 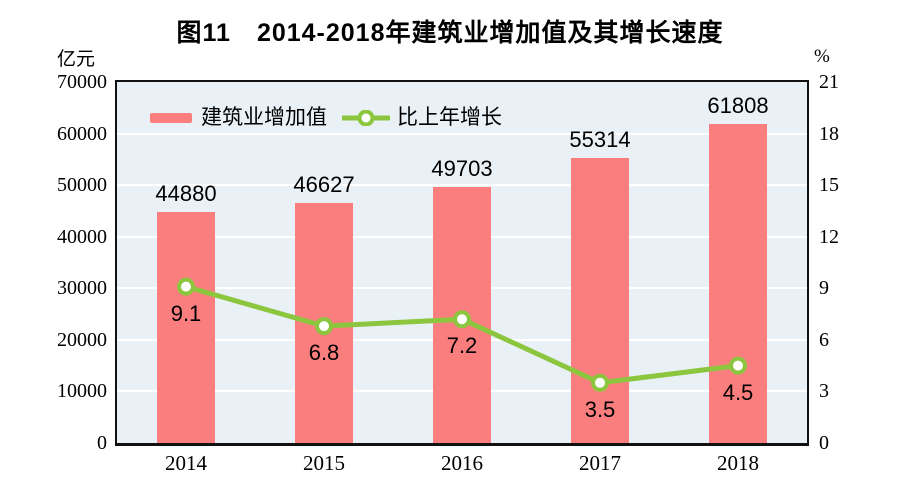 What do you see at coordinates (171, 118) in the screenshot?
I see `legend-bar-swatch` at bounding box center [171, 118].